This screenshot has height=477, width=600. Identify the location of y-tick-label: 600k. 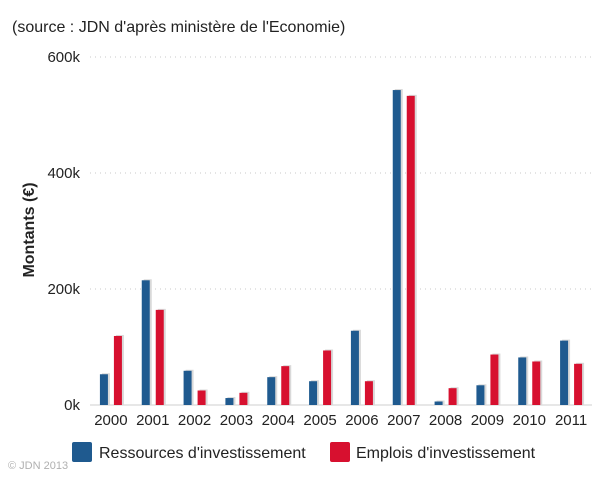
(63, 57).